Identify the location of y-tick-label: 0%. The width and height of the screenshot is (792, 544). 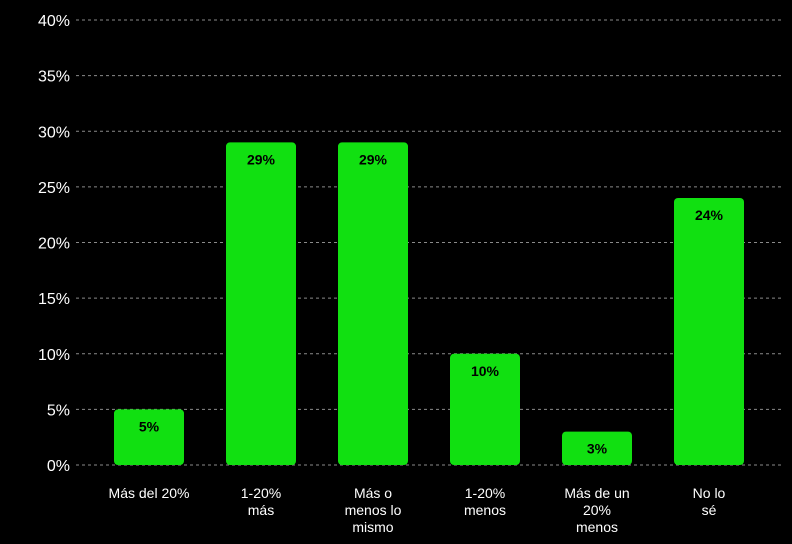
(58, 466).